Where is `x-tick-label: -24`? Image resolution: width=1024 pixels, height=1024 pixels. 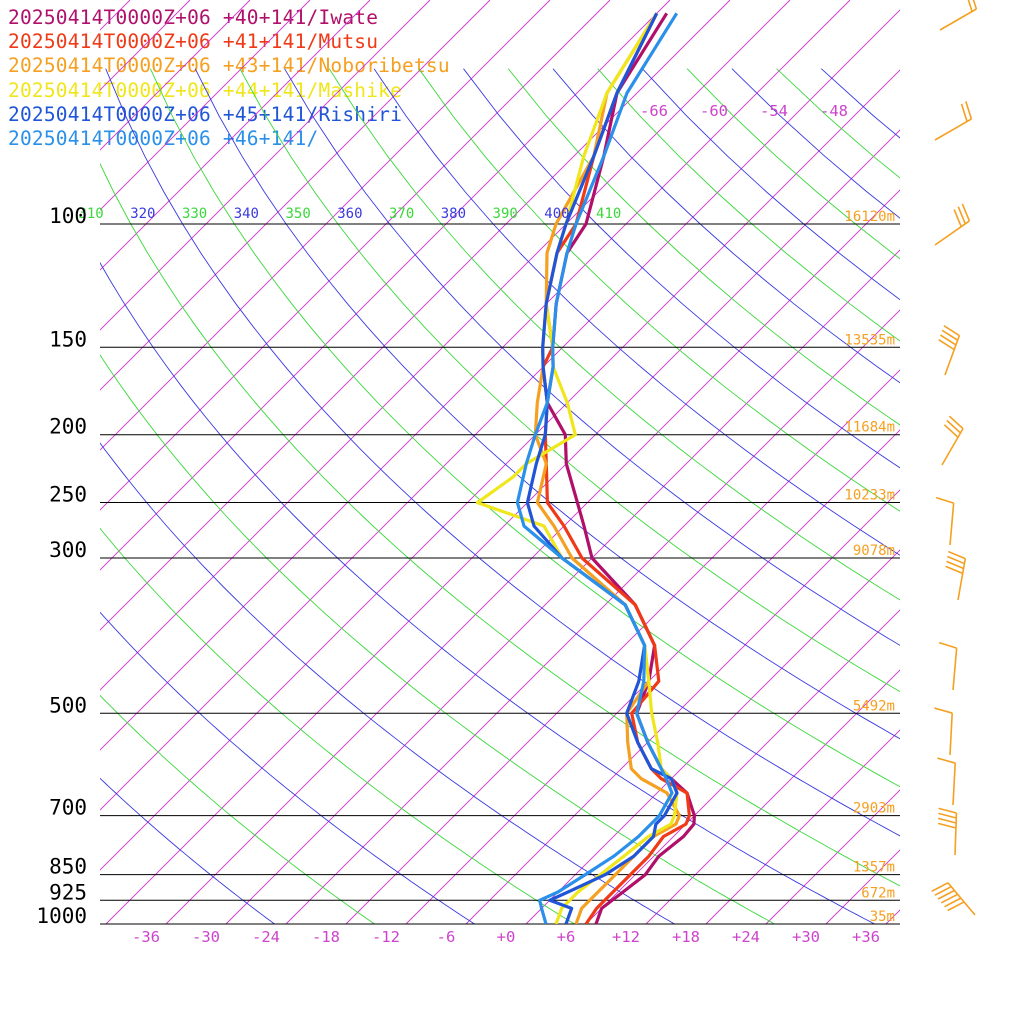 x-tick-label: -24 is located at coordinates (266, 937).